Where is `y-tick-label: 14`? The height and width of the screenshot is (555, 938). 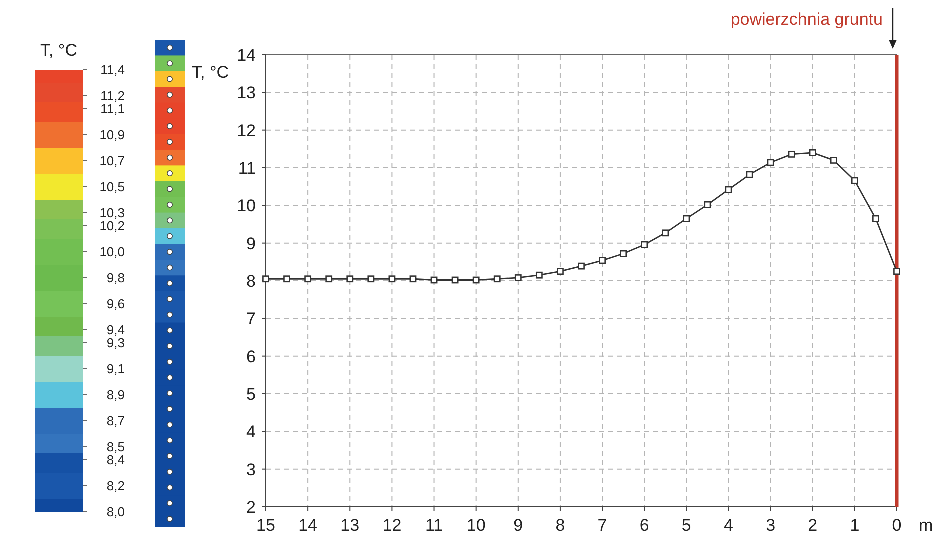
y-tick-label: 14 is located at coordinates (246, 55).